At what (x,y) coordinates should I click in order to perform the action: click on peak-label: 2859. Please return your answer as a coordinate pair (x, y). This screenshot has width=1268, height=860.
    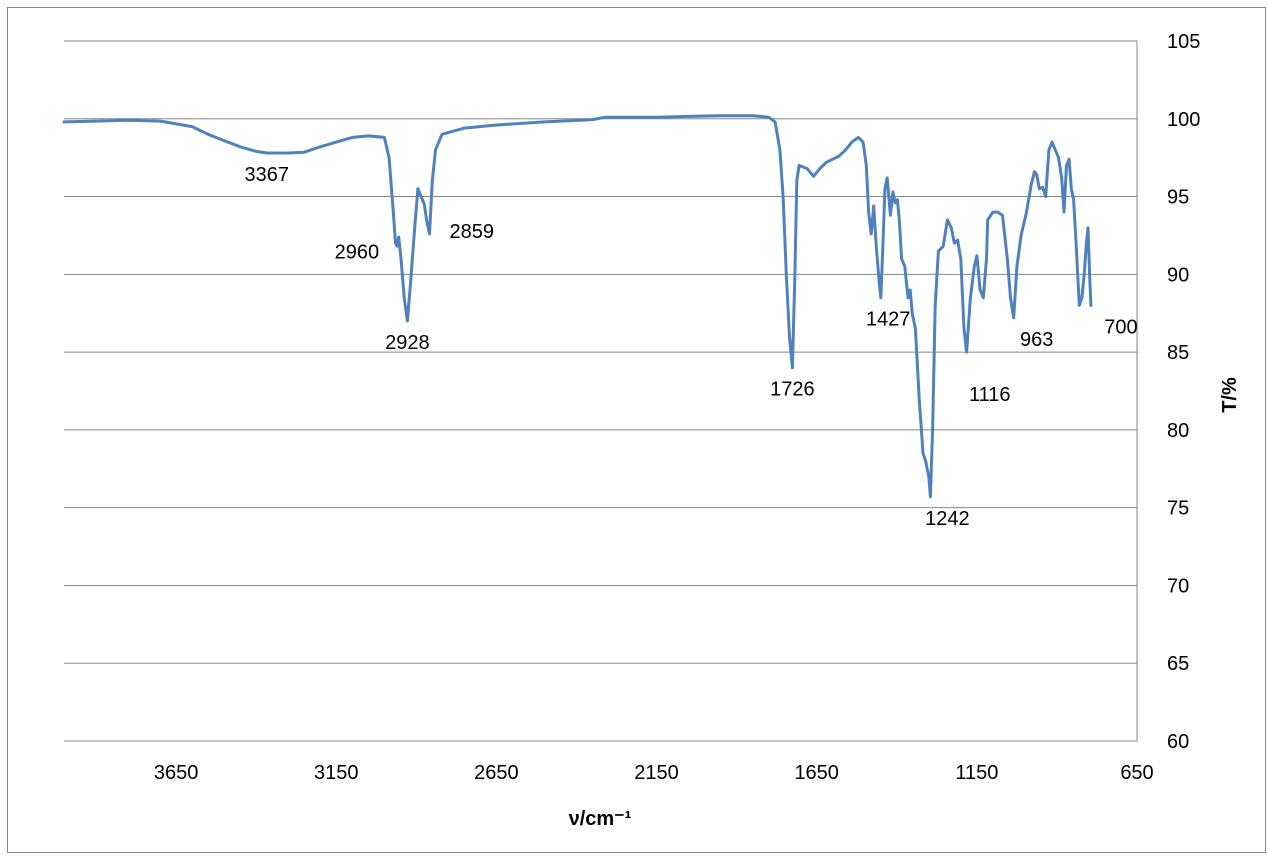
    Looking at the image, I should click on (471, 232).